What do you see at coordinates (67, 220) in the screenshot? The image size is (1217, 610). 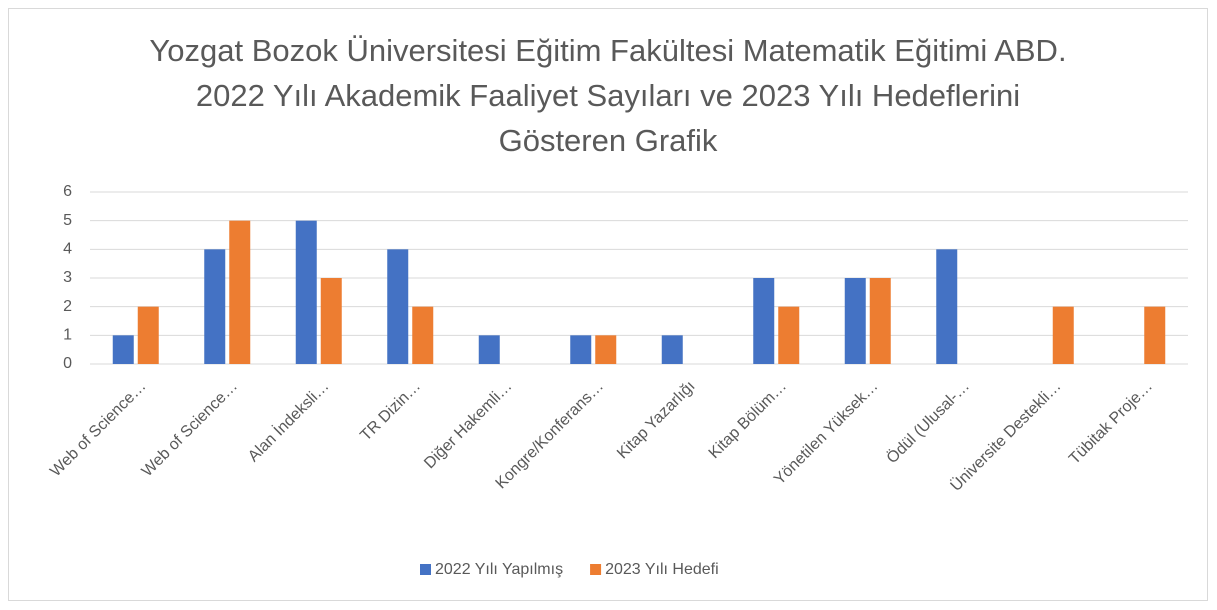 I see `y-tick-label: 5` at bounding box center [67, 220].